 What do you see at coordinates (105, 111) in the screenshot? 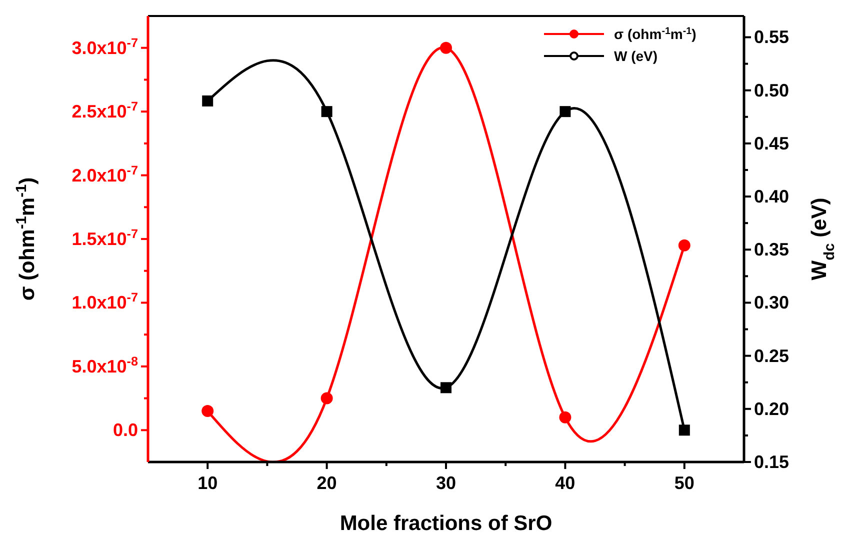
I see `y-tick-label: 2.5x10$^{-7}$` at bounding box center [105, 111].